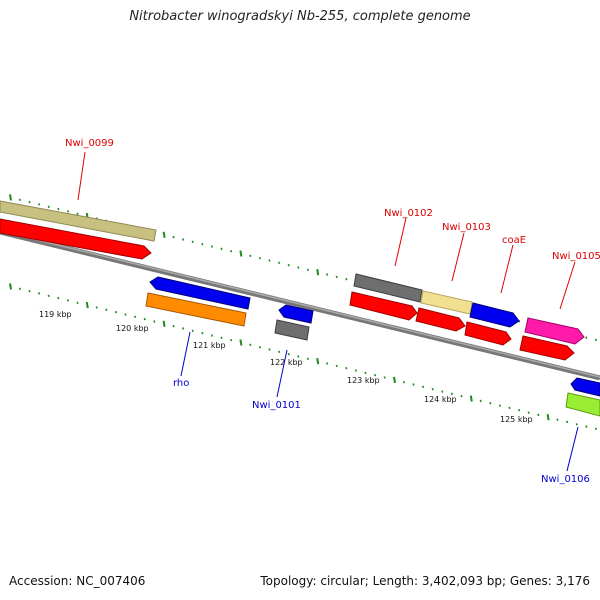 The width and height of the screenshot is (600, 600). What do you see at coordinates (132, 328) in the screenshot?
I see `scale-label: 120 kbp` at bounding box center [132, 328].